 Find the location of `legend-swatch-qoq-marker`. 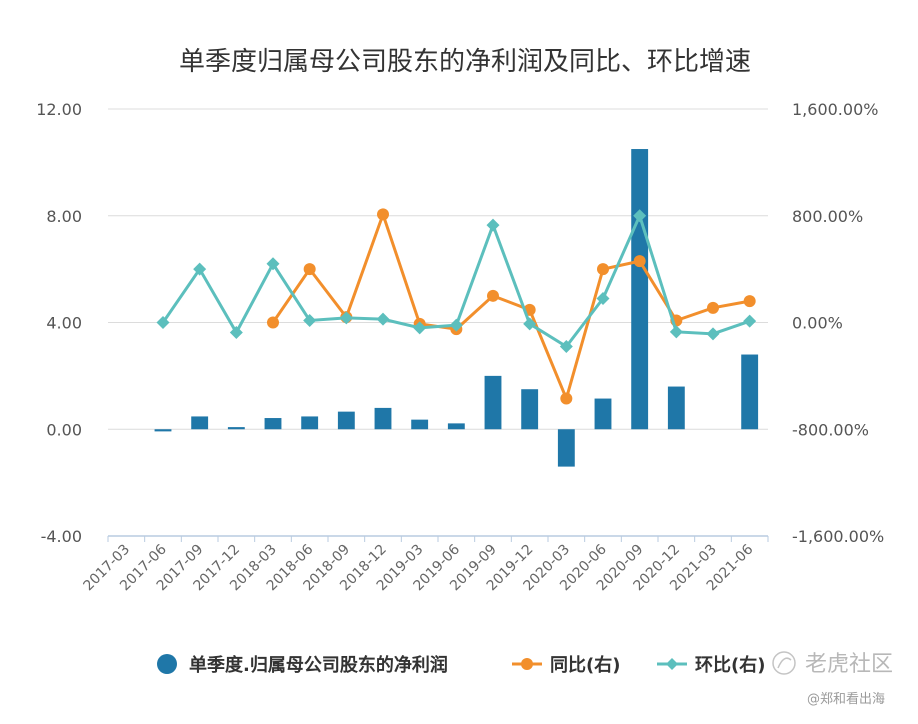

legend-swatch-qoq-marker is located at coordinates (672, 664).